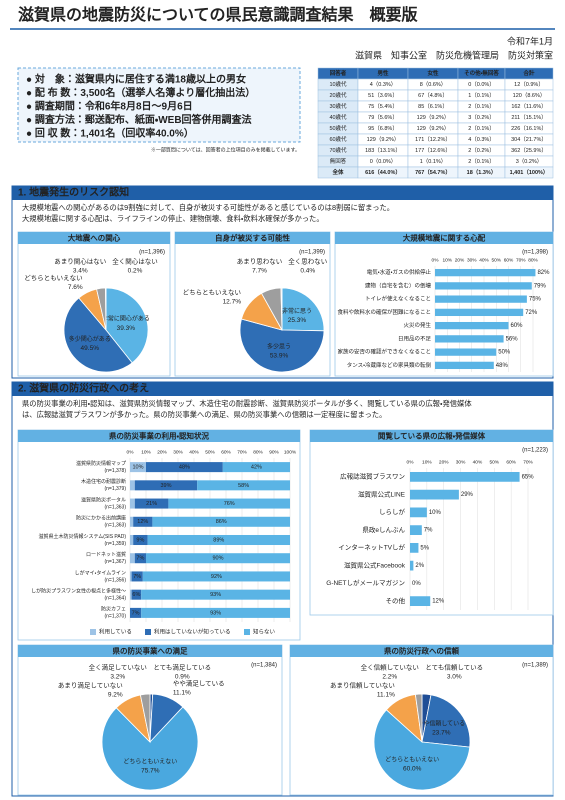  What do you see at coordinates (433, 117) in the screenshot?
I see `table-text: 129（9.2%）` at bounding box center [433, 117].